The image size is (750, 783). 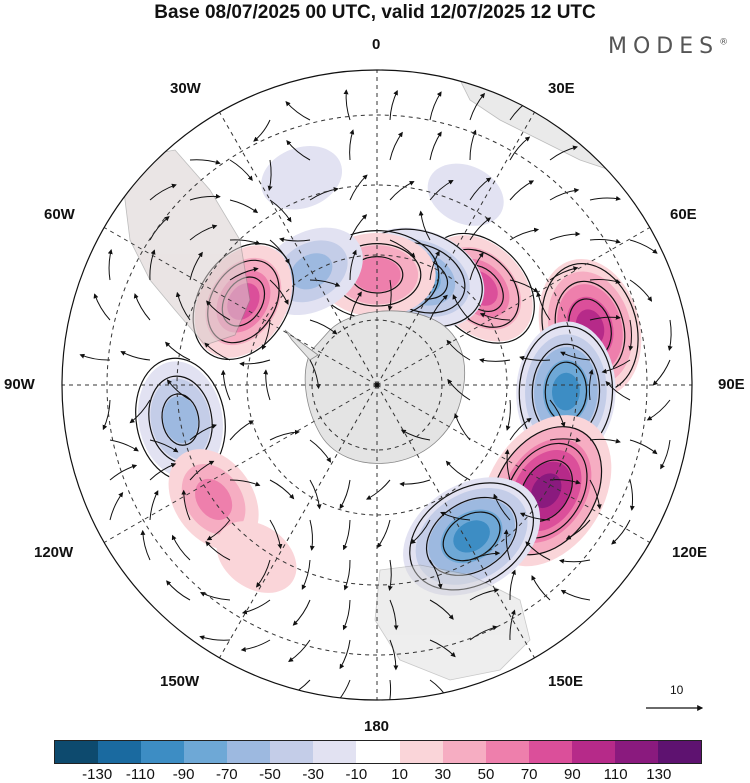 What do you see at coordinates (270, 774) in the screenshot?
I see `colorbar-tick-label: -50` at bounding box center [270, 774].